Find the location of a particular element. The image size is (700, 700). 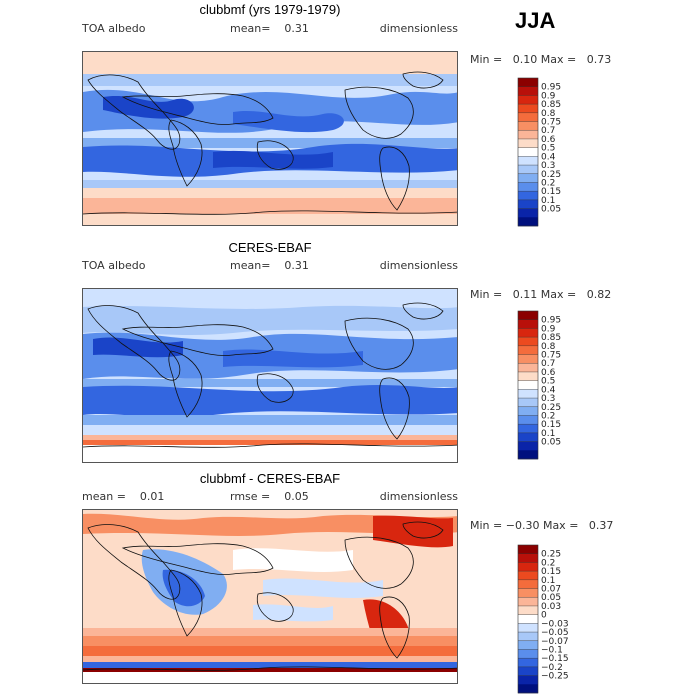

panel-1-map-svg is located at coordinates (270, 138).